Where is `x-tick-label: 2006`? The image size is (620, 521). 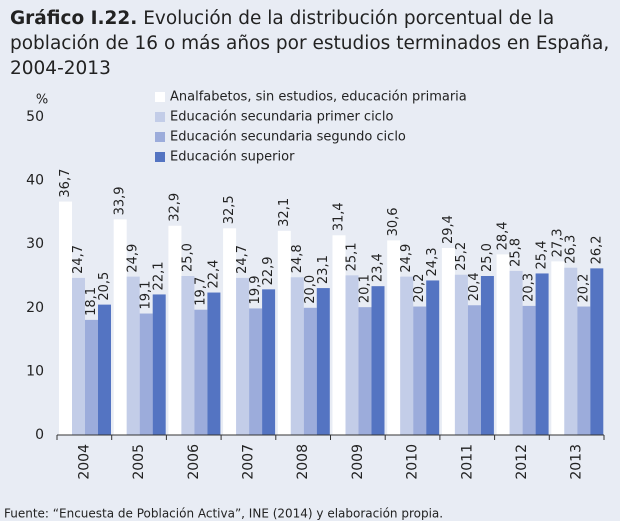 x-tick-label: 2006 is located at coordinates (194, 462).